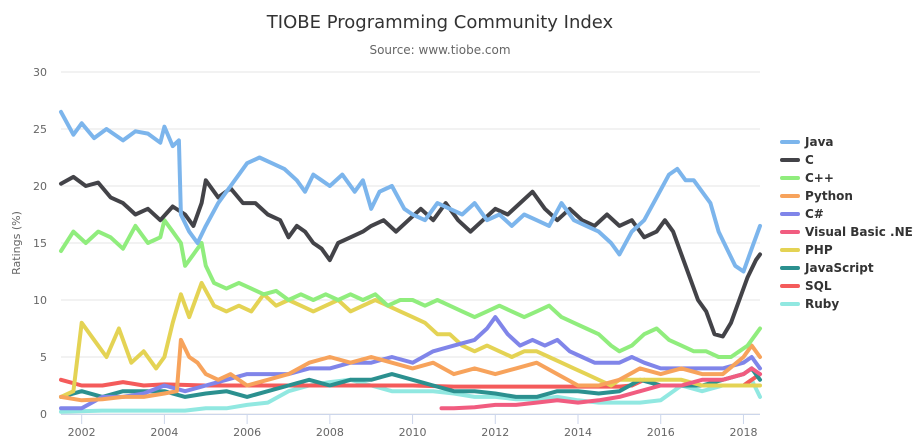 The width and height of the screenshot is (913, 442). I want to click on chart-title: TIOBE Programming Community Index, so click(440, 22).